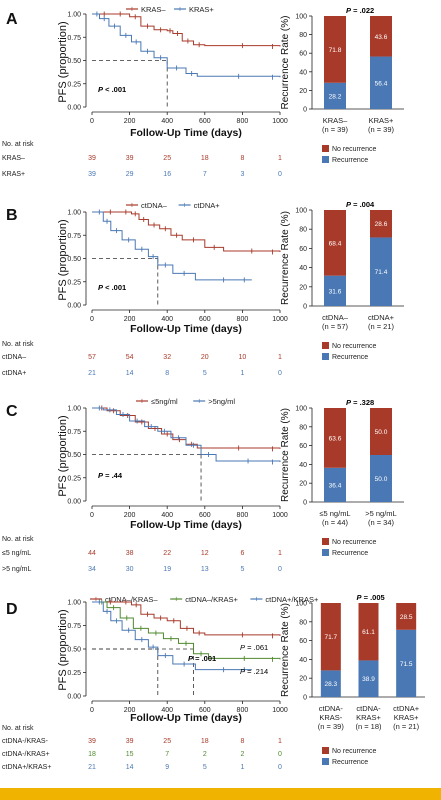 The width and height of the screenshot is (441, 800). I want to click on risk-count: 30, so click(130, 569).